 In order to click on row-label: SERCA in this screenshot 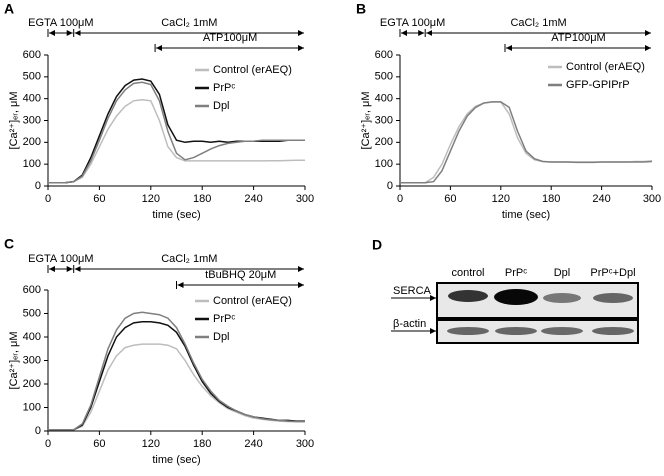, I will do `click(412, 291)`.